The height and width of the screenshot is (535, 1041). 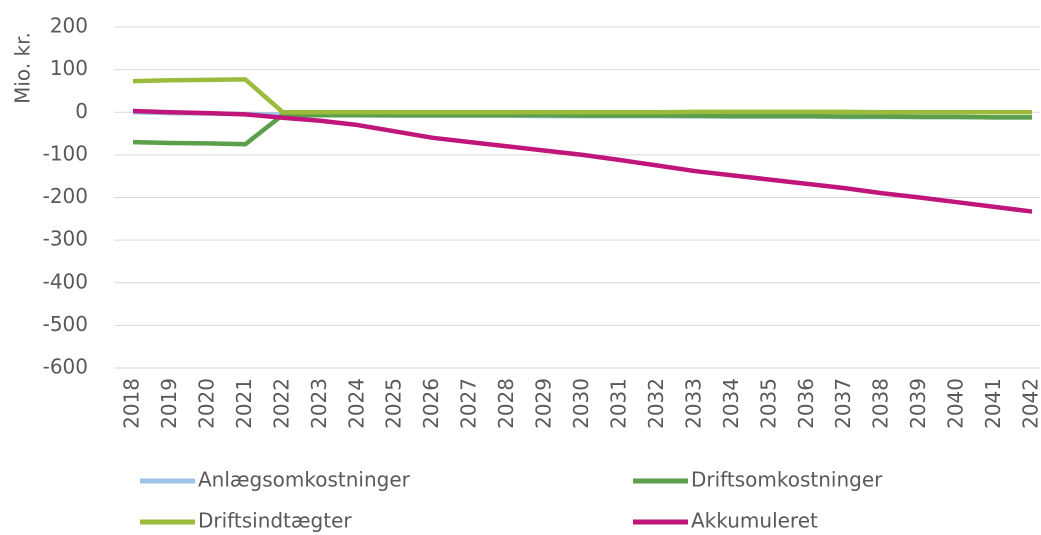 I want to click on x-tick-label: 2019, so click(x=169, y=403).